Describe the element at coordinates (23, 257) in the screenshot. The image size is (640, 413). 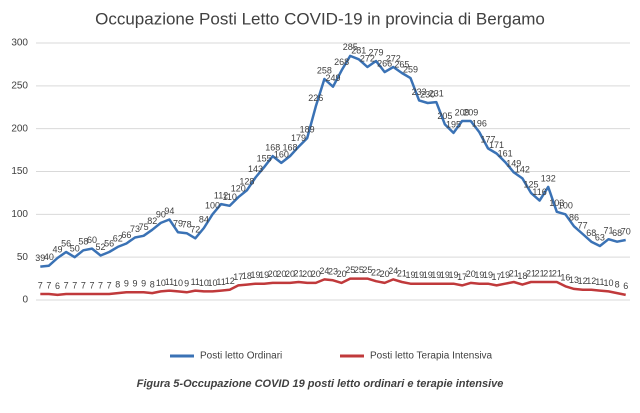
I see `y-tick-label: 50` at that location.